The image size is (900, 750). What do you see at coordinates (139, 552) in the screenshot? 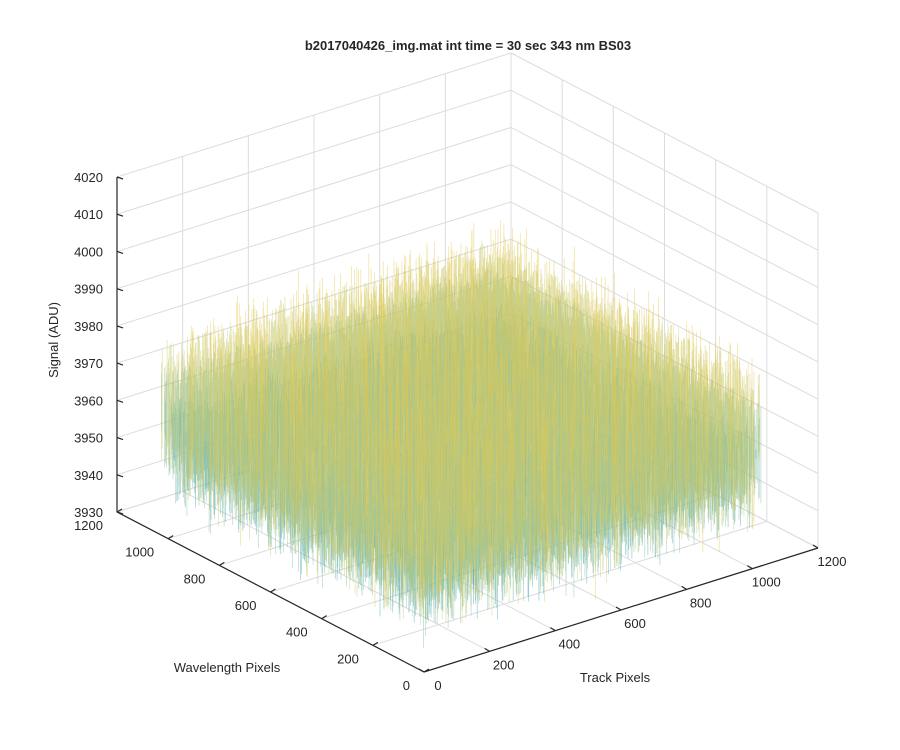
I see `y-tick-label: 1000` at bounding box center [139, 552].